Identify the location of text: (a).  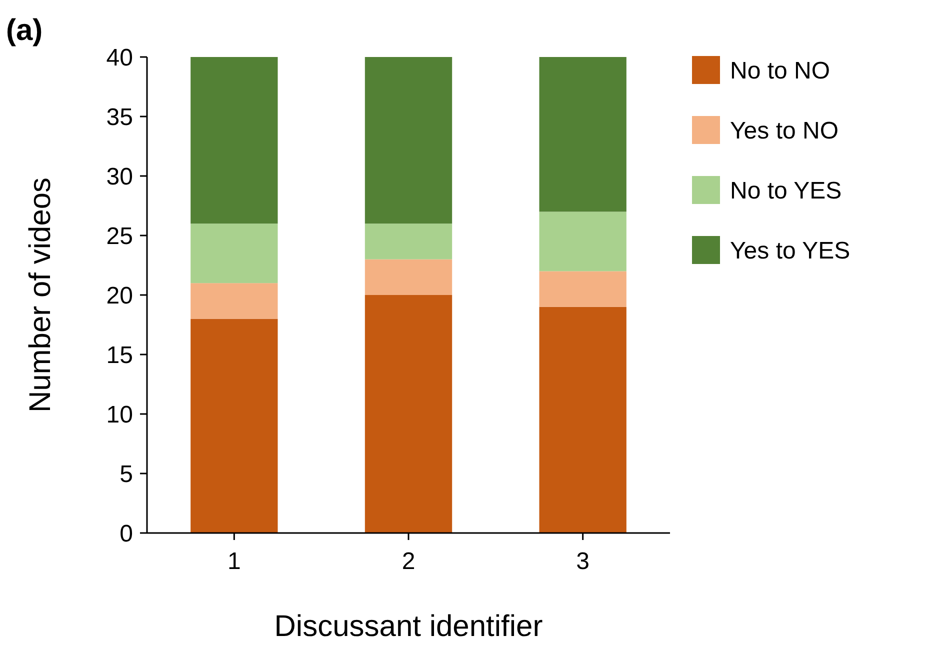
(24, 30).